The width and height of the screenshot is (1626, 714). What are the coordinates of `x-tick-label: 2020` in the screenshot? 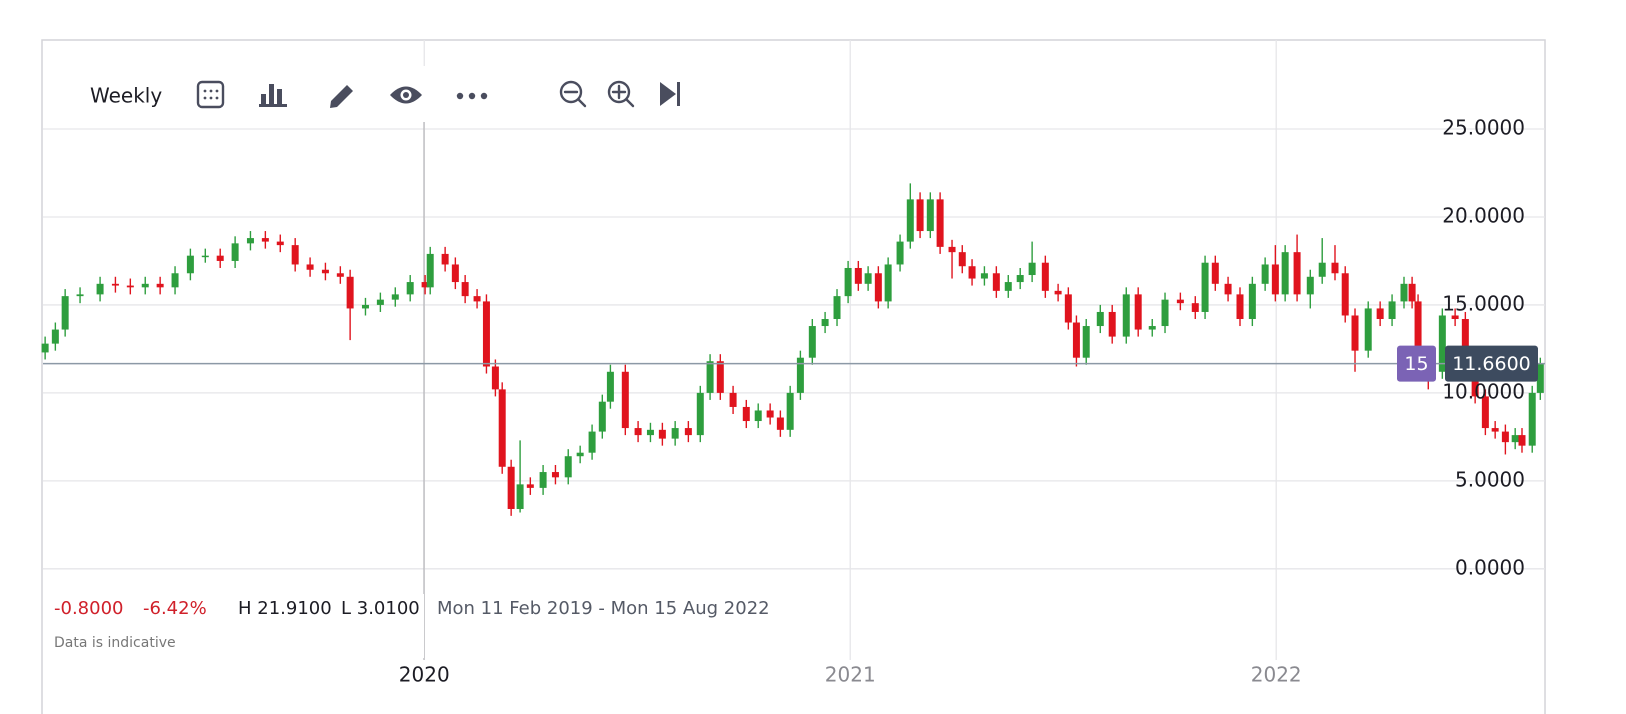 It's located at (424, 675).